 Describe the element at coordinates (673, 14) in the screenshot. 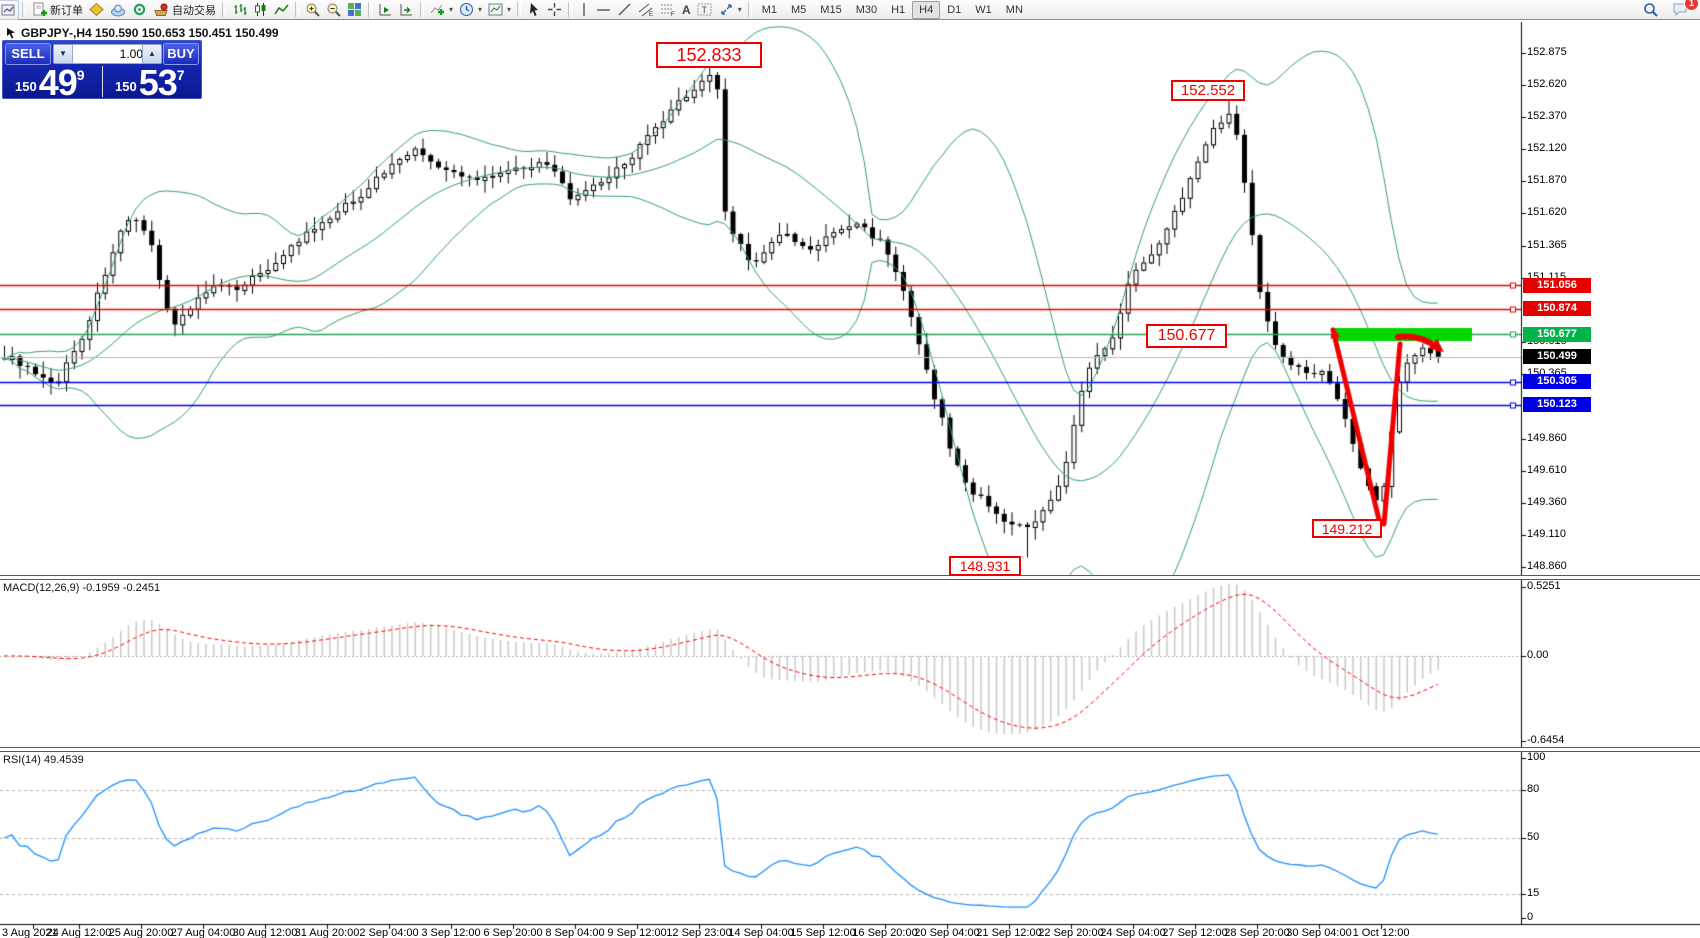

I see `svg-text: F` at that location.